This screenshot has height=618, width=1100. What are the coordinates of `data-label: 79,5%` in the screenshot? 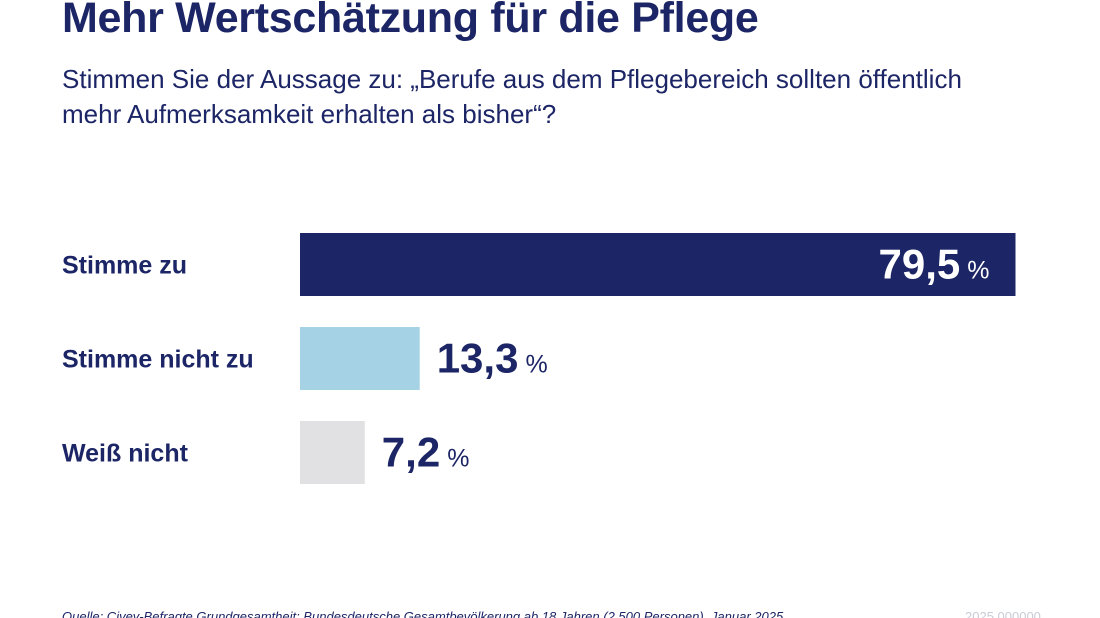 It's located at (934, 264).